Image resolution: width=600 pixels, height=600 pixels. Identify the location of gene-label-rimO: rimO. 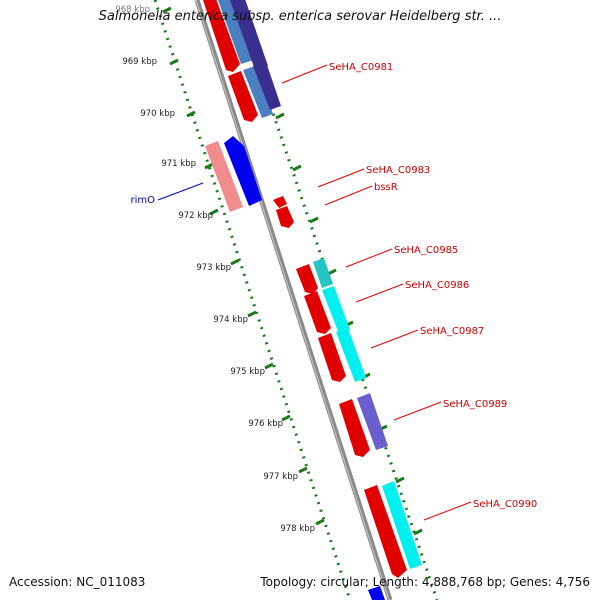
(142, 200).